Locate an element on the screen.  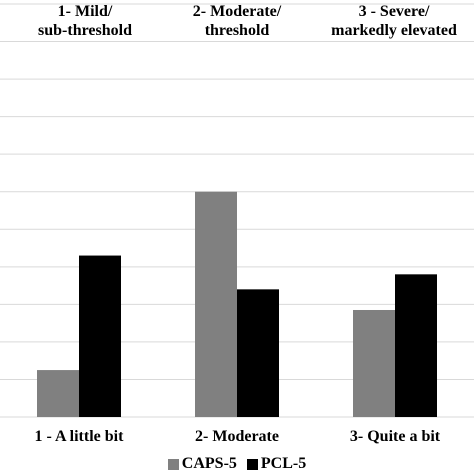
category-label: 1 - A little bit is located at coordinates (79, 436).